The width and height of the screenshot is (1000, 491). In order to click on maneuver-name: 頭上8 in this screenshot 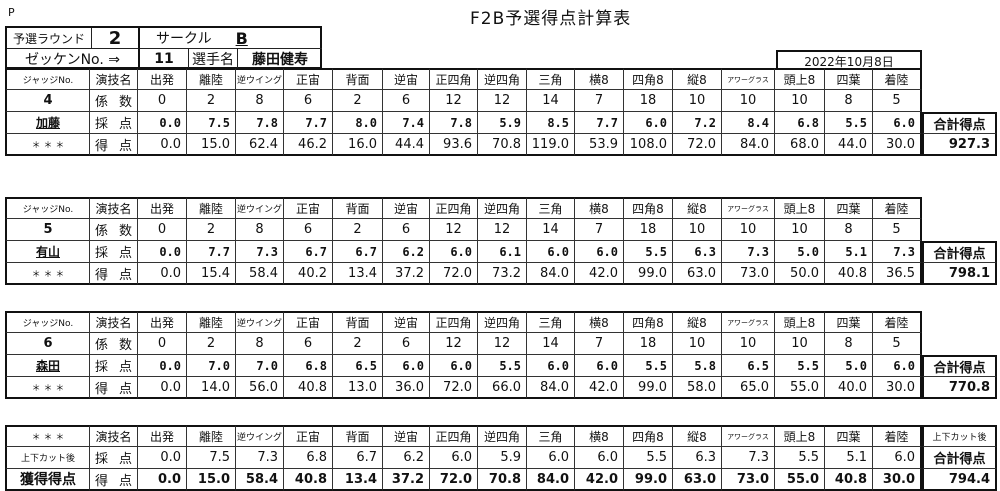, I will do `click(800, 79)`.